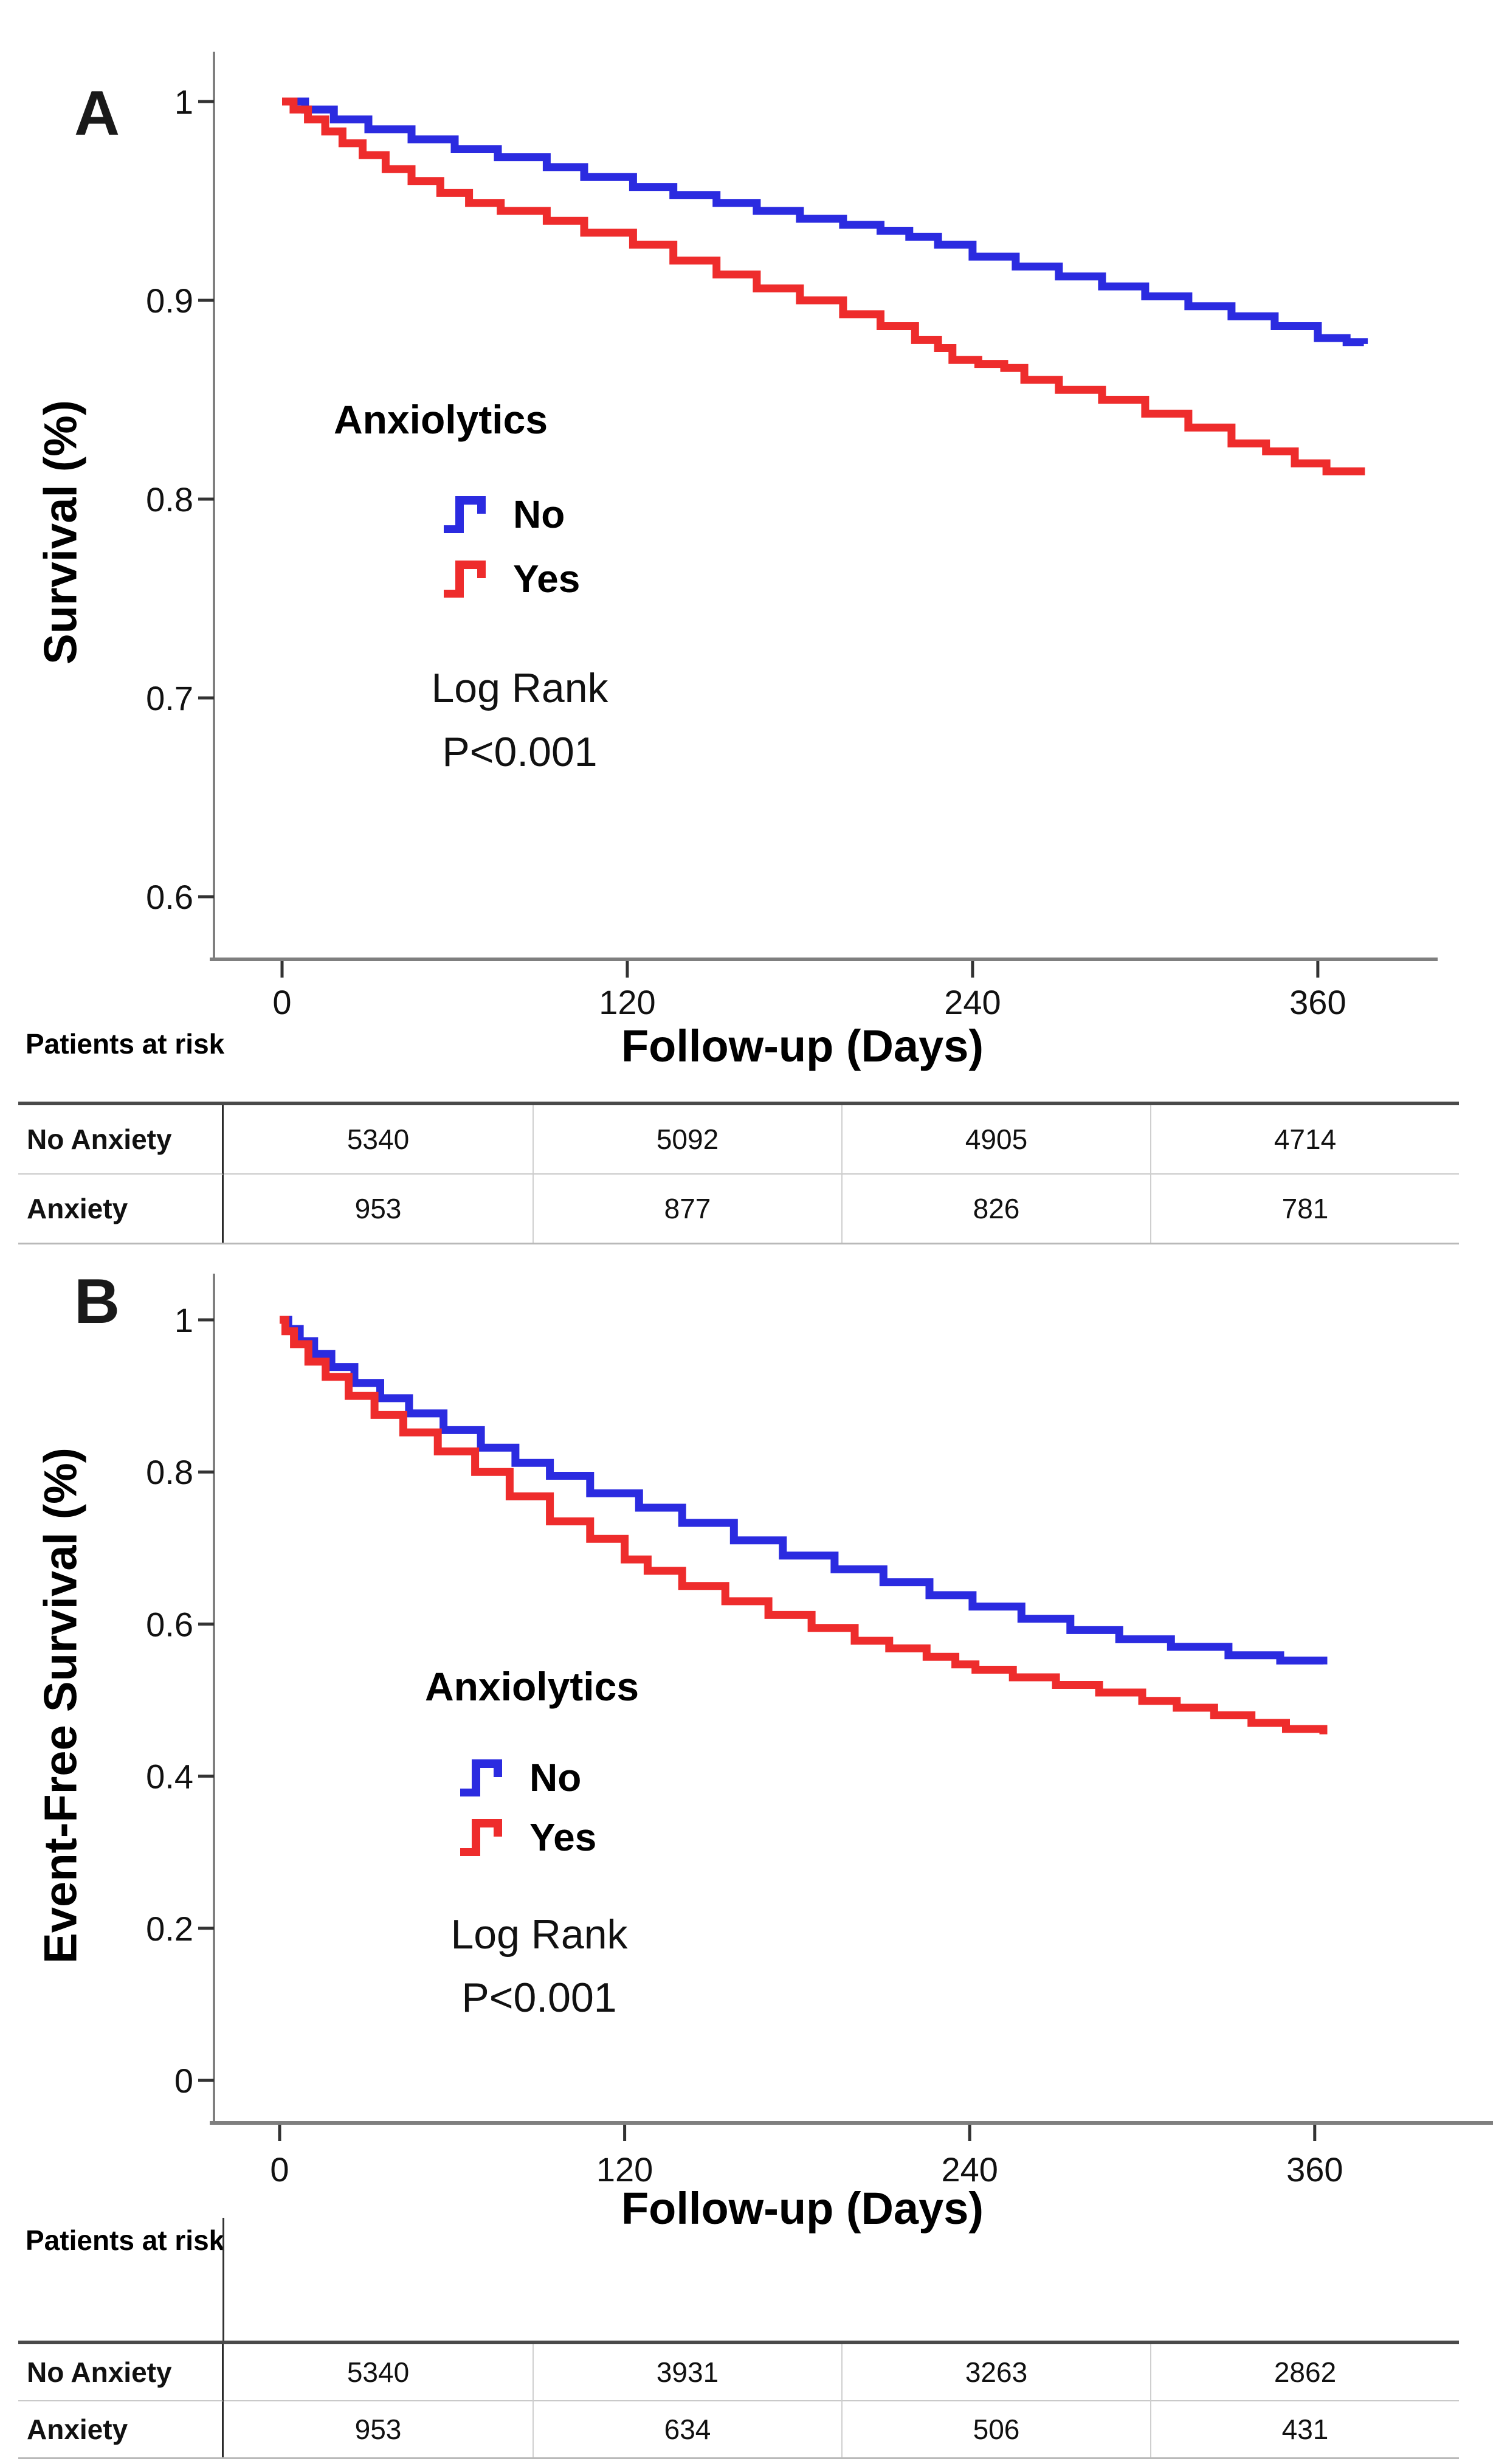  Describe the element at coordinates (503, 514) in the screenshot. I see `panel-a-legend-item-no: No` at that location.